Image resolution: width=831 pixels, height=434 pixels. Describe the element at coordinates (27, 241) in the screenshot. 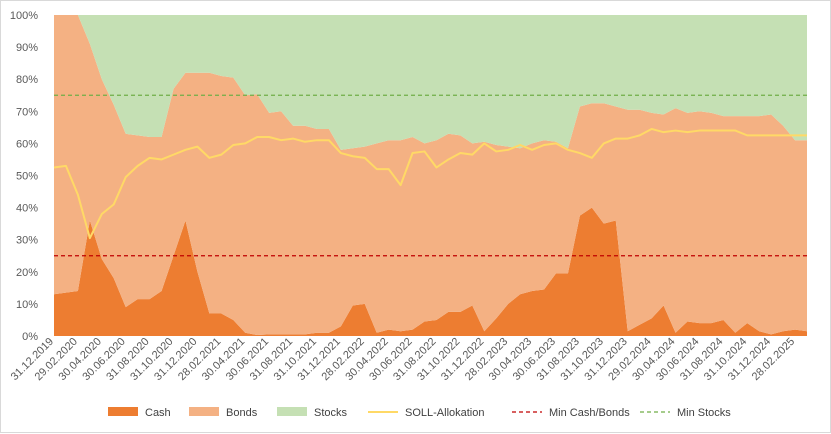

I see `y-tick-label: 30%` at that location.